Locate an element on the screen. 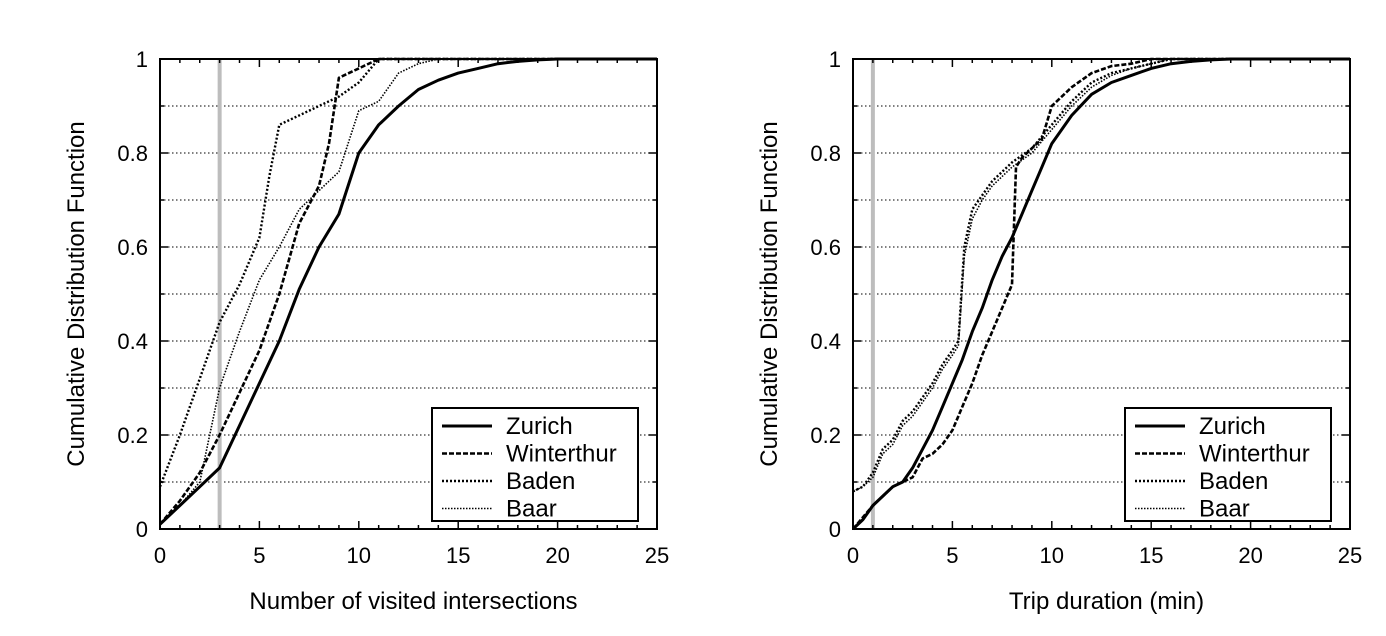 The height and width of the screenshot is (636, 1386). chart0-legend-label-baar: Baar is located at coordinates (531, 509).